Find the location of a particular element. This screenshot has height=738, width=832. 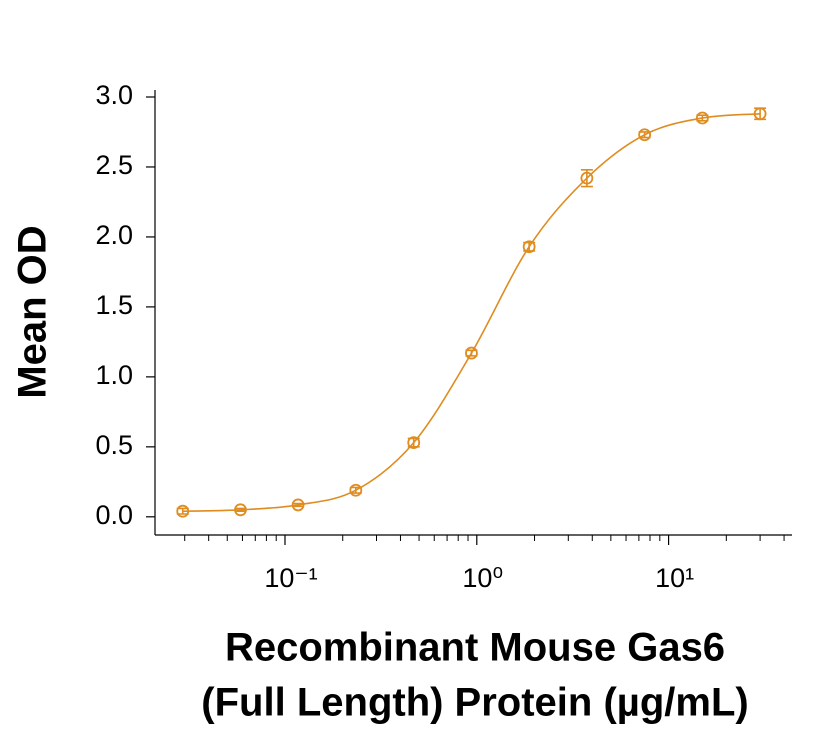

y-tick-label: 2.0 is located at coordinates (114, 235).